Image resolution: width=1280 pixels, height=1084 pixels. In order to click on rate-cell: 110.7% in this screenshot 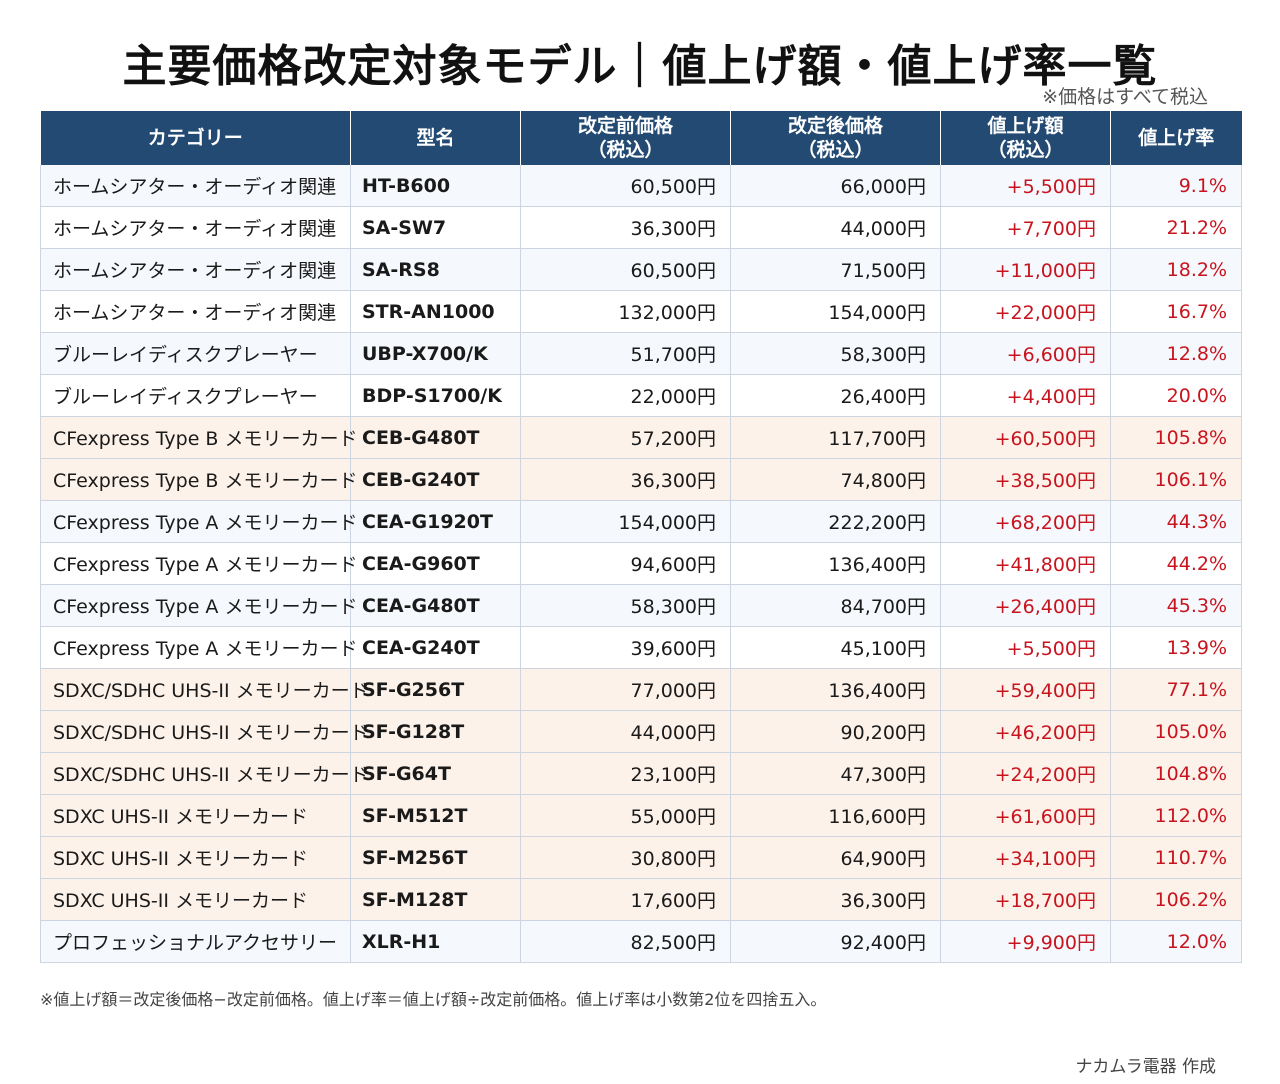, I will do `click(1176, 857)`.